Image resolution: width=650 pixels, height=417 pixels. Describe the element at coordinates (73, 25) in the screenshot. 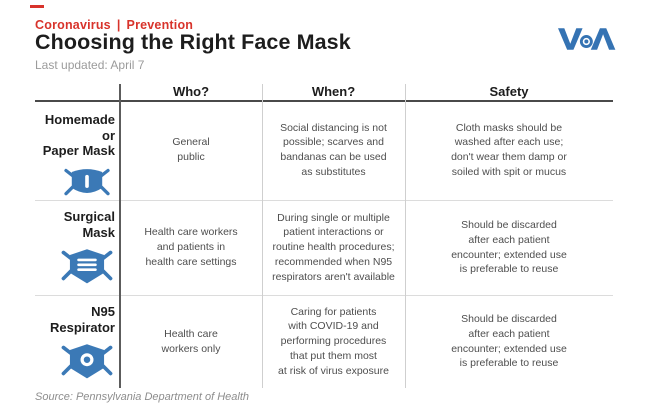

I see `category-coronavirus: Coronavirus` at that location.